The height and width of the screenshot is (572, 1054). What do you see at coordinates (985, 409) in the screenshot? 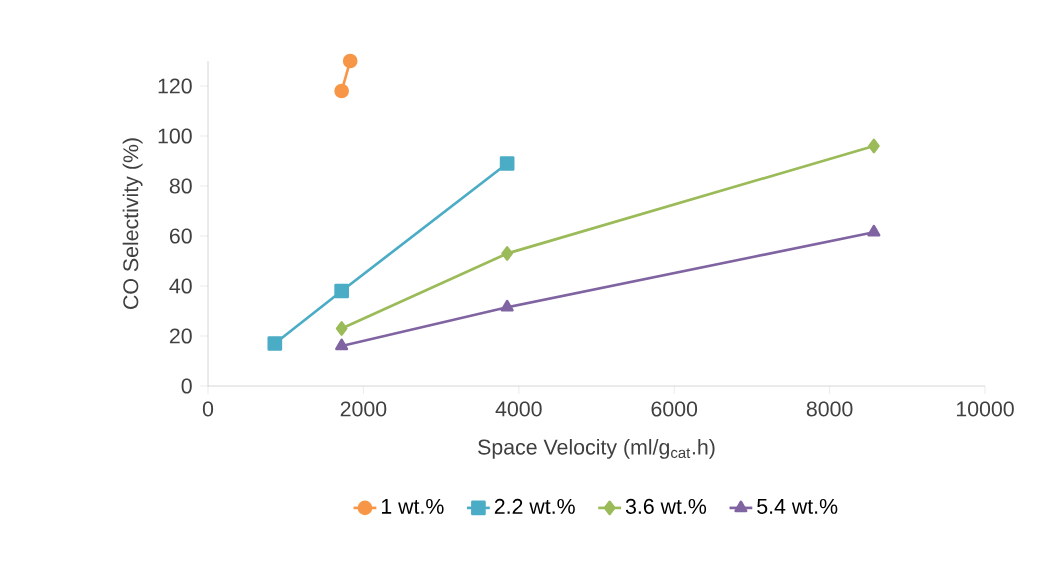
I see `x-tick-label: 10000` at bounding box center [985, 409].